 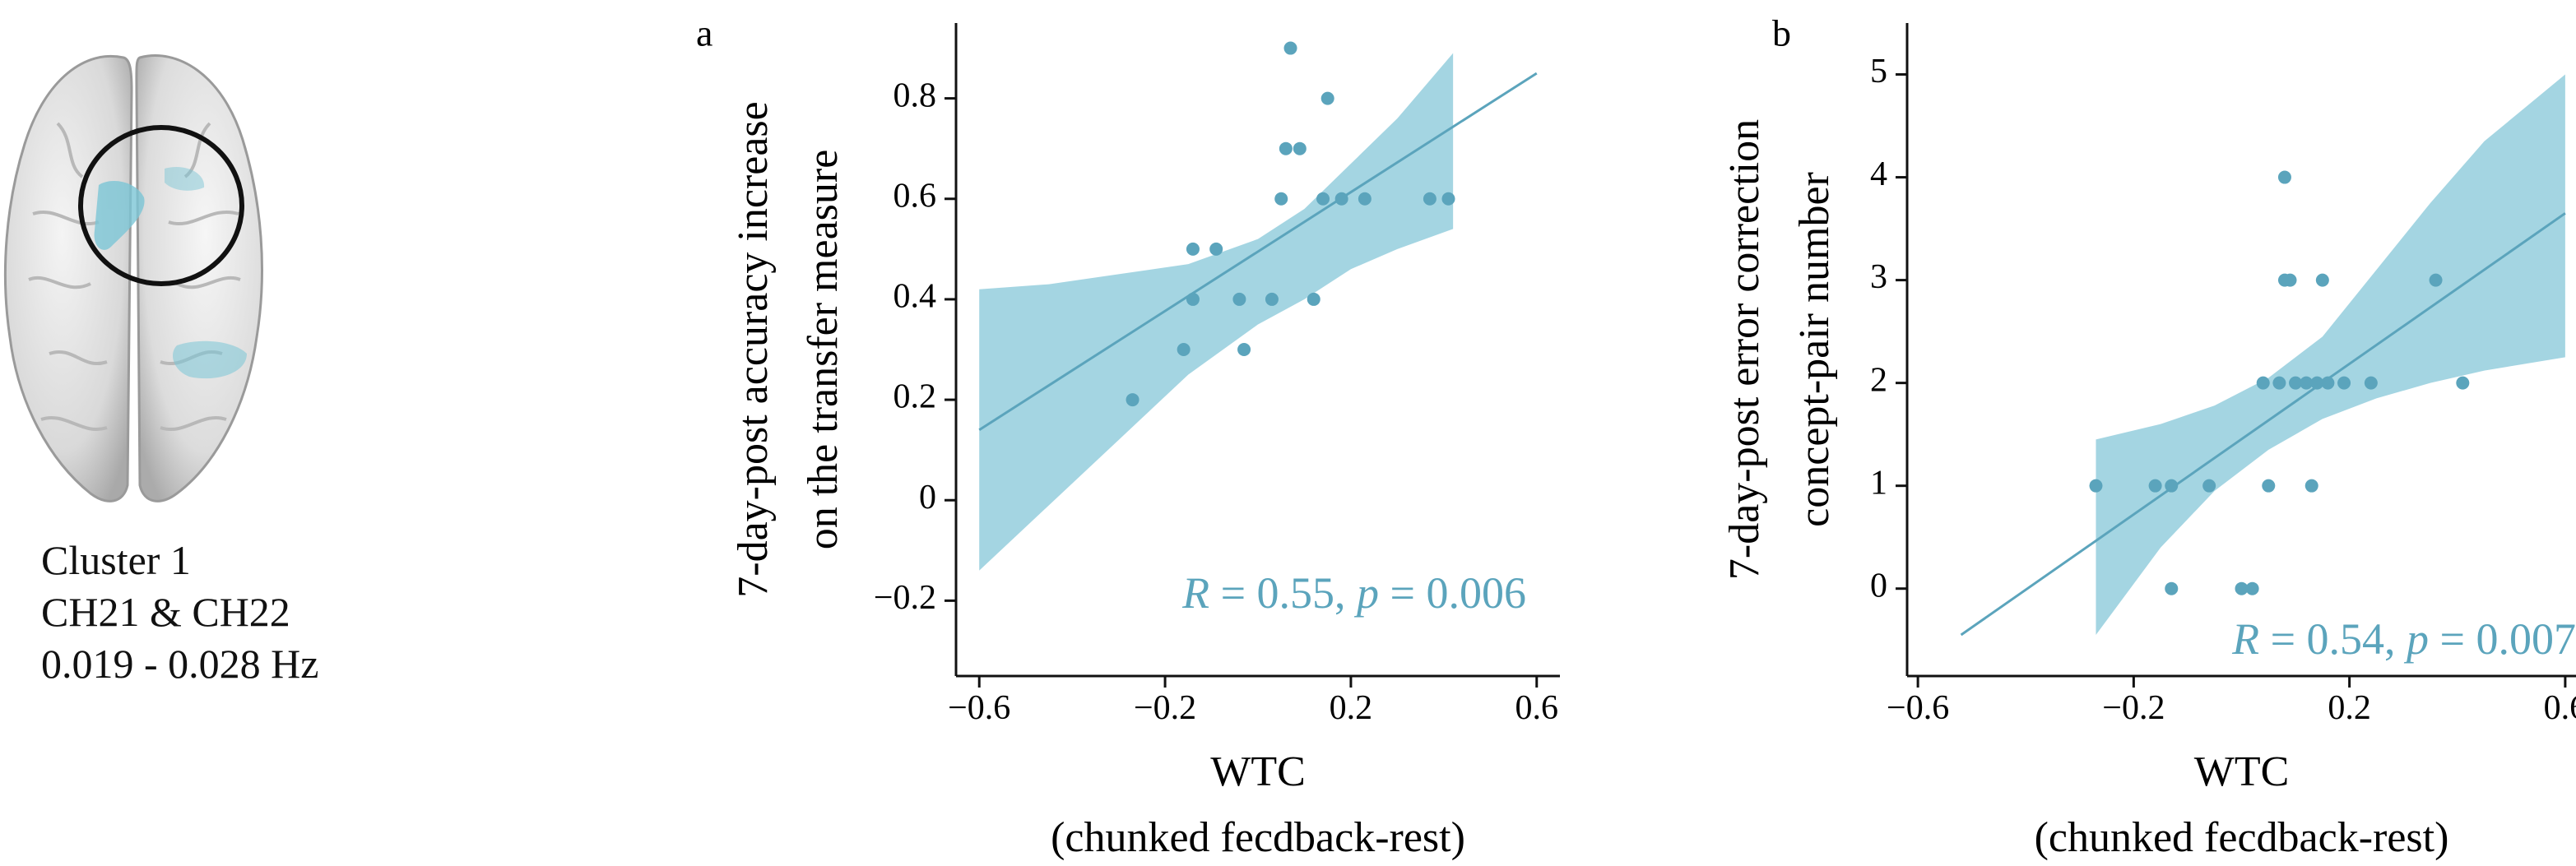 What do you see at coordinates (2560, 708) in the screenshot?
I see `chart-b-xtick-label-3: 0.6` at bounding box center [2560, 708].